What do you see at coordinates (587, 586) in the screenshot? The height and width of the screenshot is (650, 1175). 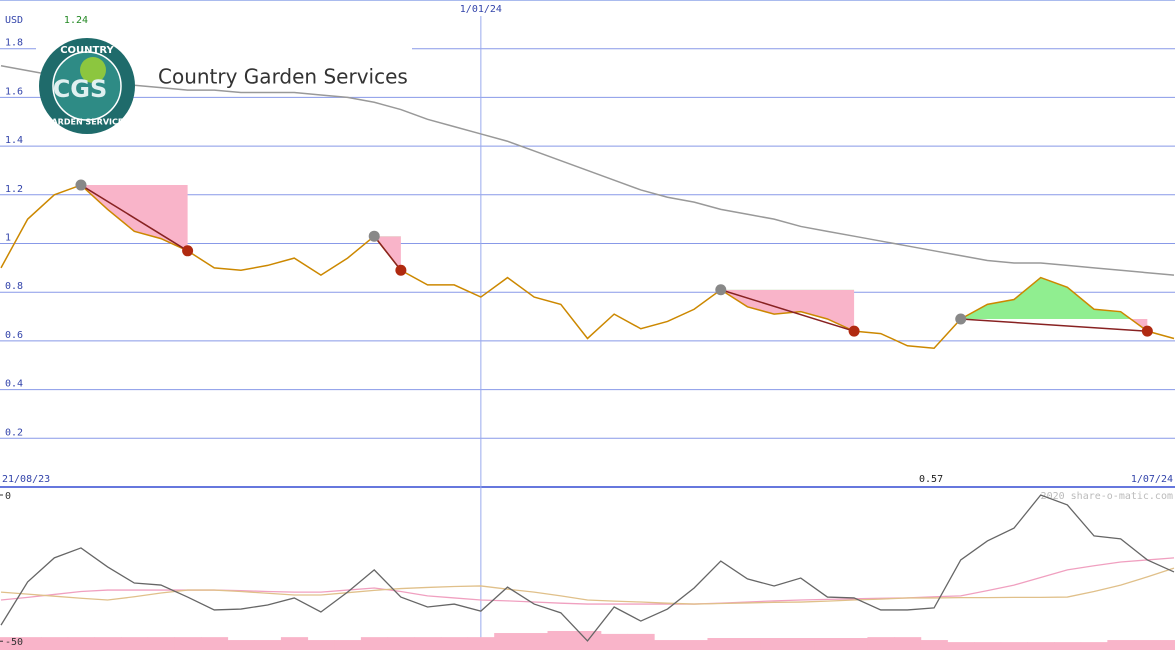 I see `series-line` at bounding box center [587, 586].